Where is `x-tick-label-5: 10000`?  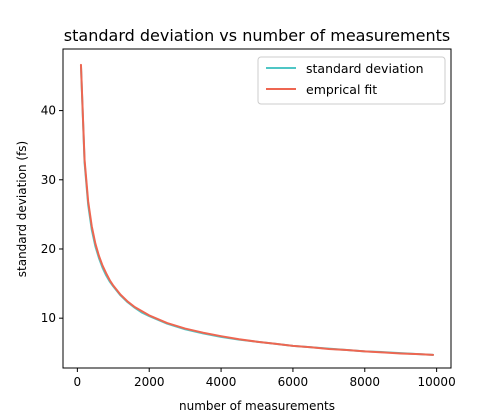
x-tick-label-5: 10000 is located at coordinates (437, 382).